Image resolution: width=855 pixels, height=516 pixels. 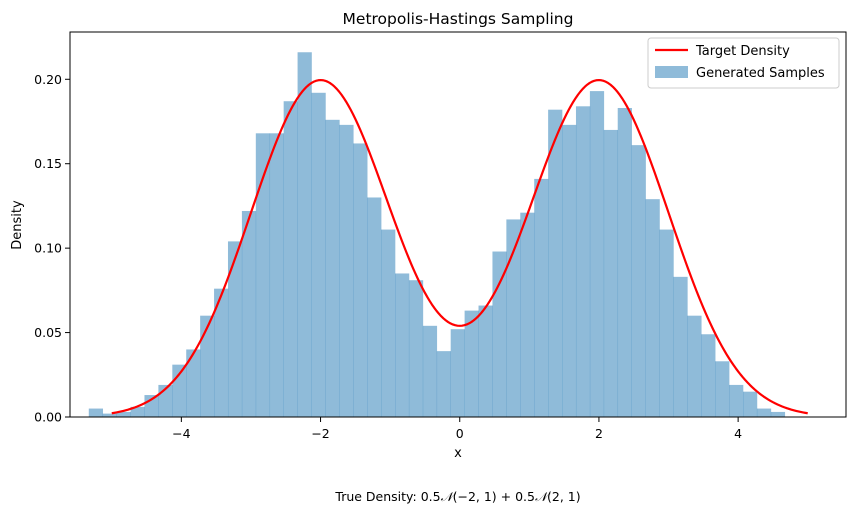 I want to click on caption-term1-coef: 0.5, so click(x=431, y=496).